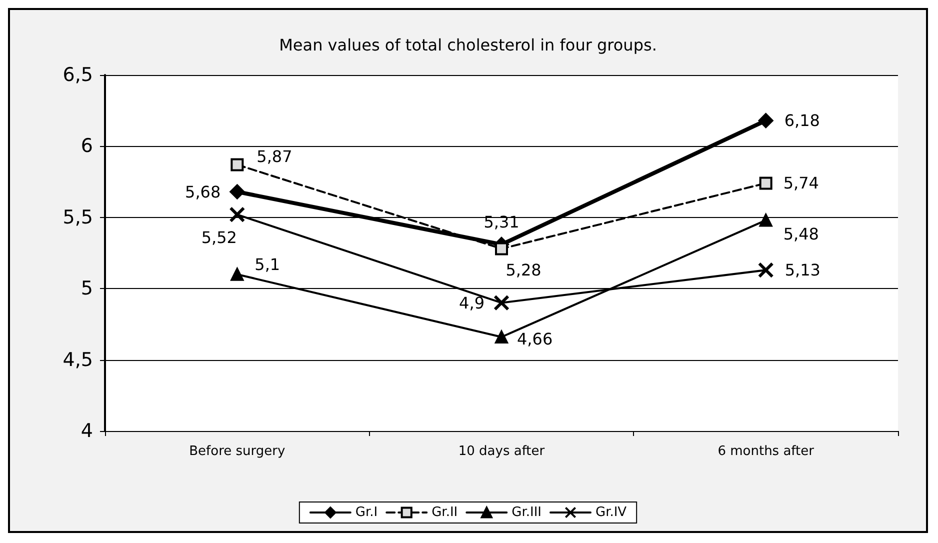  What do you see at coordinates (77, 217) in the screenshot?
I see `y-tick-label: 5,5` at bounding box center [77, 217].